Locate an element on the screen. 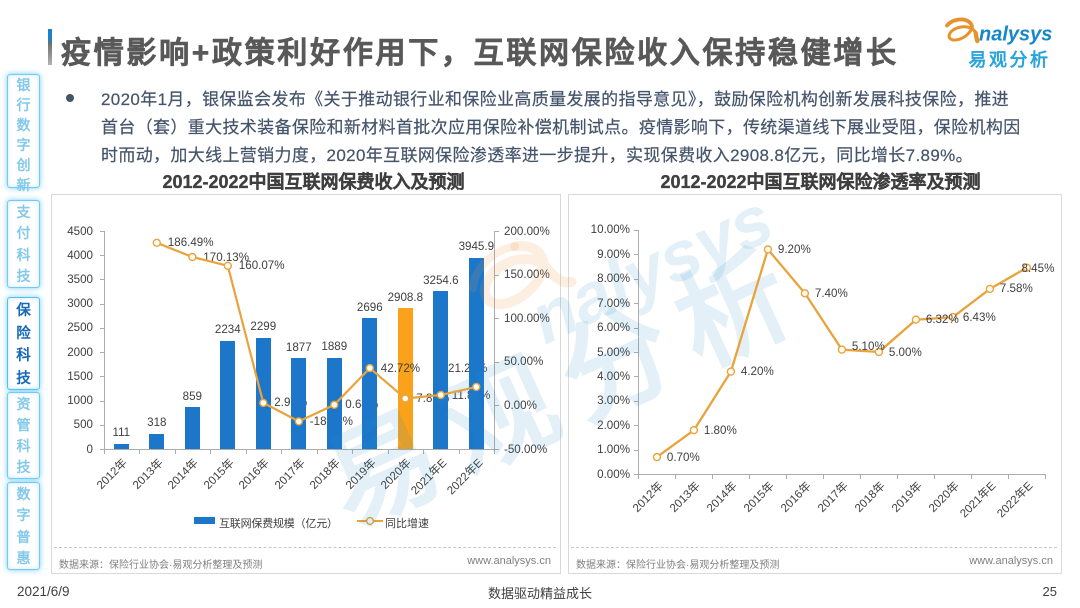 The height and width of the screenshot is (608, 1080). svg-text: nalysys is located at coordinates (1015, 35).